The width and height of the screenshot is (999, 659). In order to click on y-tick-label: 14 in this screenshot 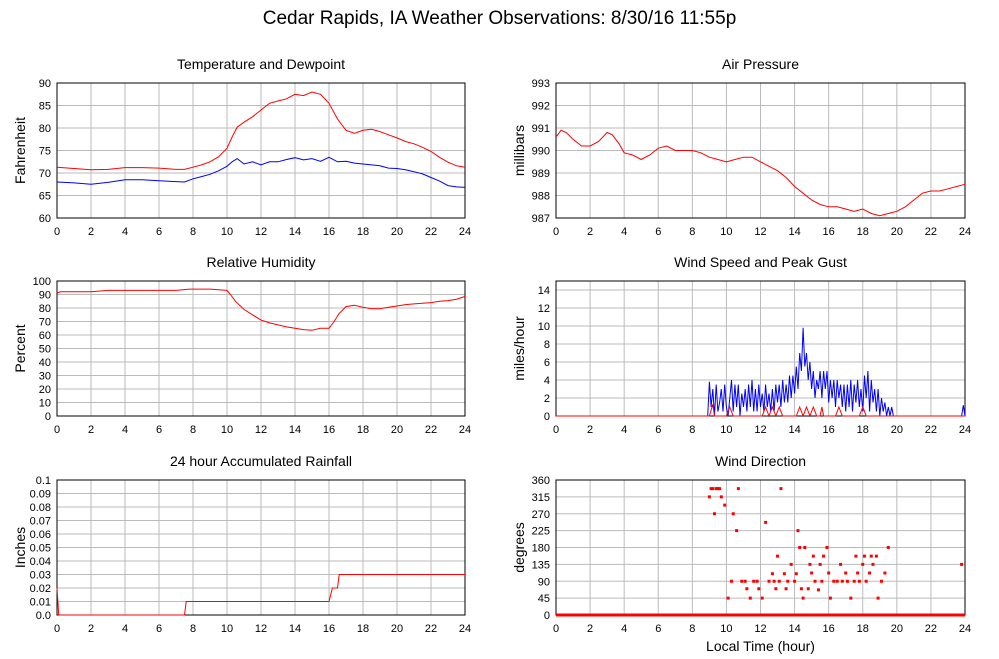, I will do `click(544, 291)`.